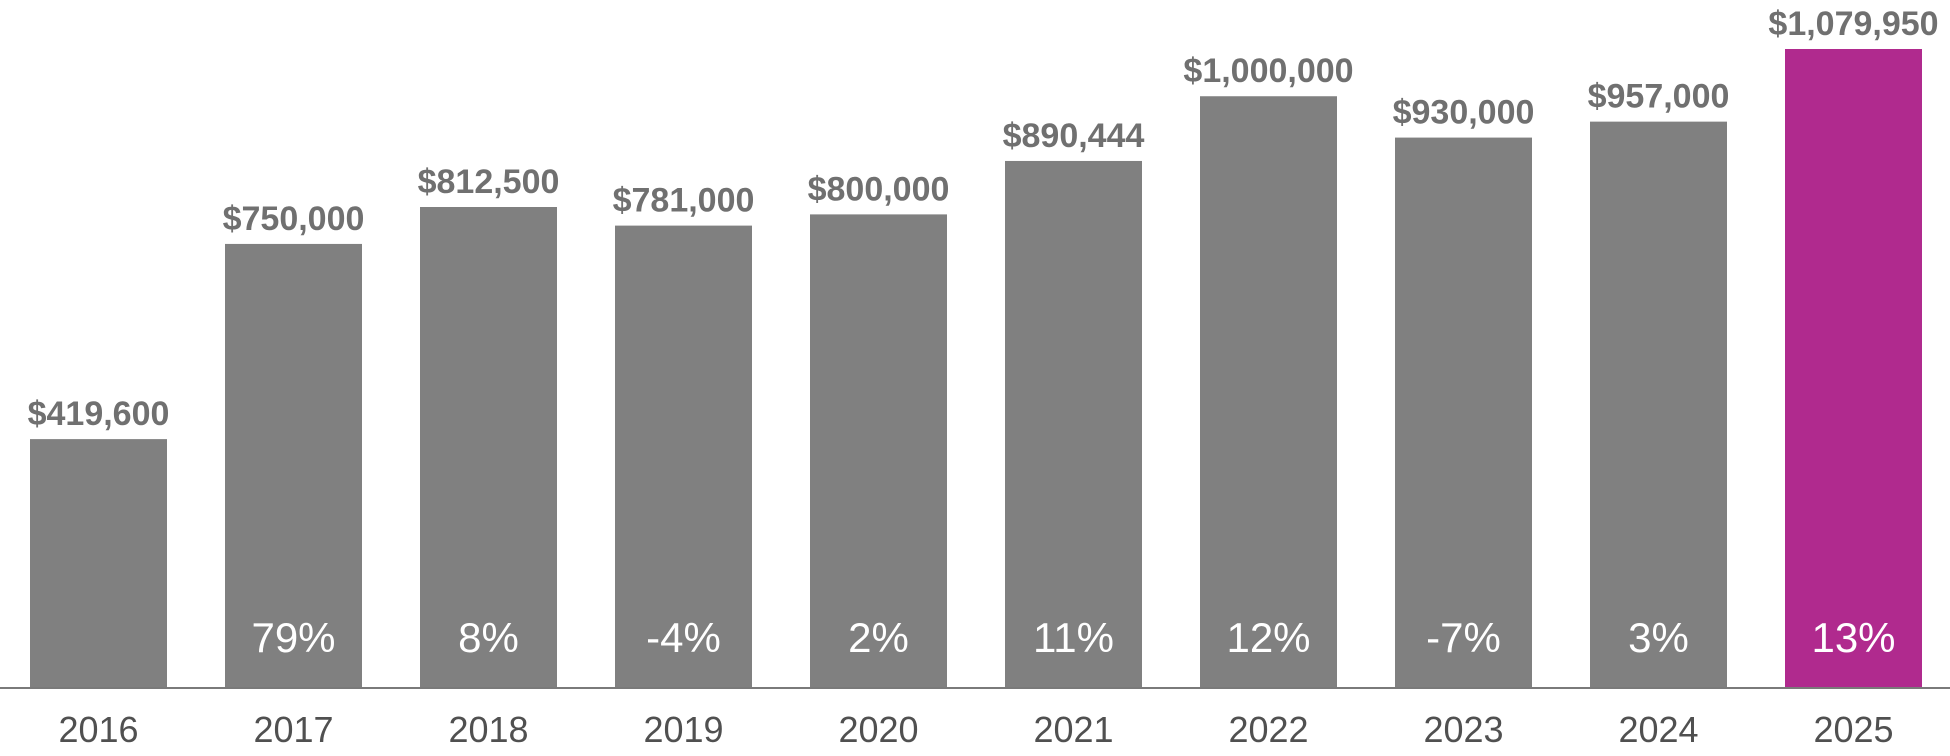 This screenshot has width=1950, height=756. I want to click on bar-2018, so click(488, 447).